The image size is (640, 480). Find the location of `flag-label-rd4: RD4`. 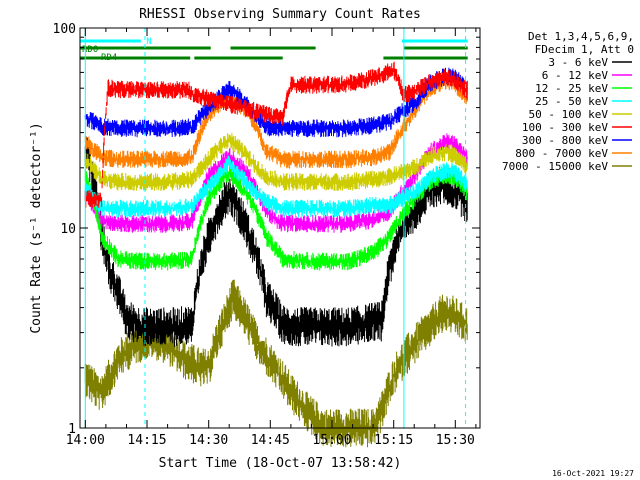

flag-label-rd4: RD4 is located at coordinates (109, 58).